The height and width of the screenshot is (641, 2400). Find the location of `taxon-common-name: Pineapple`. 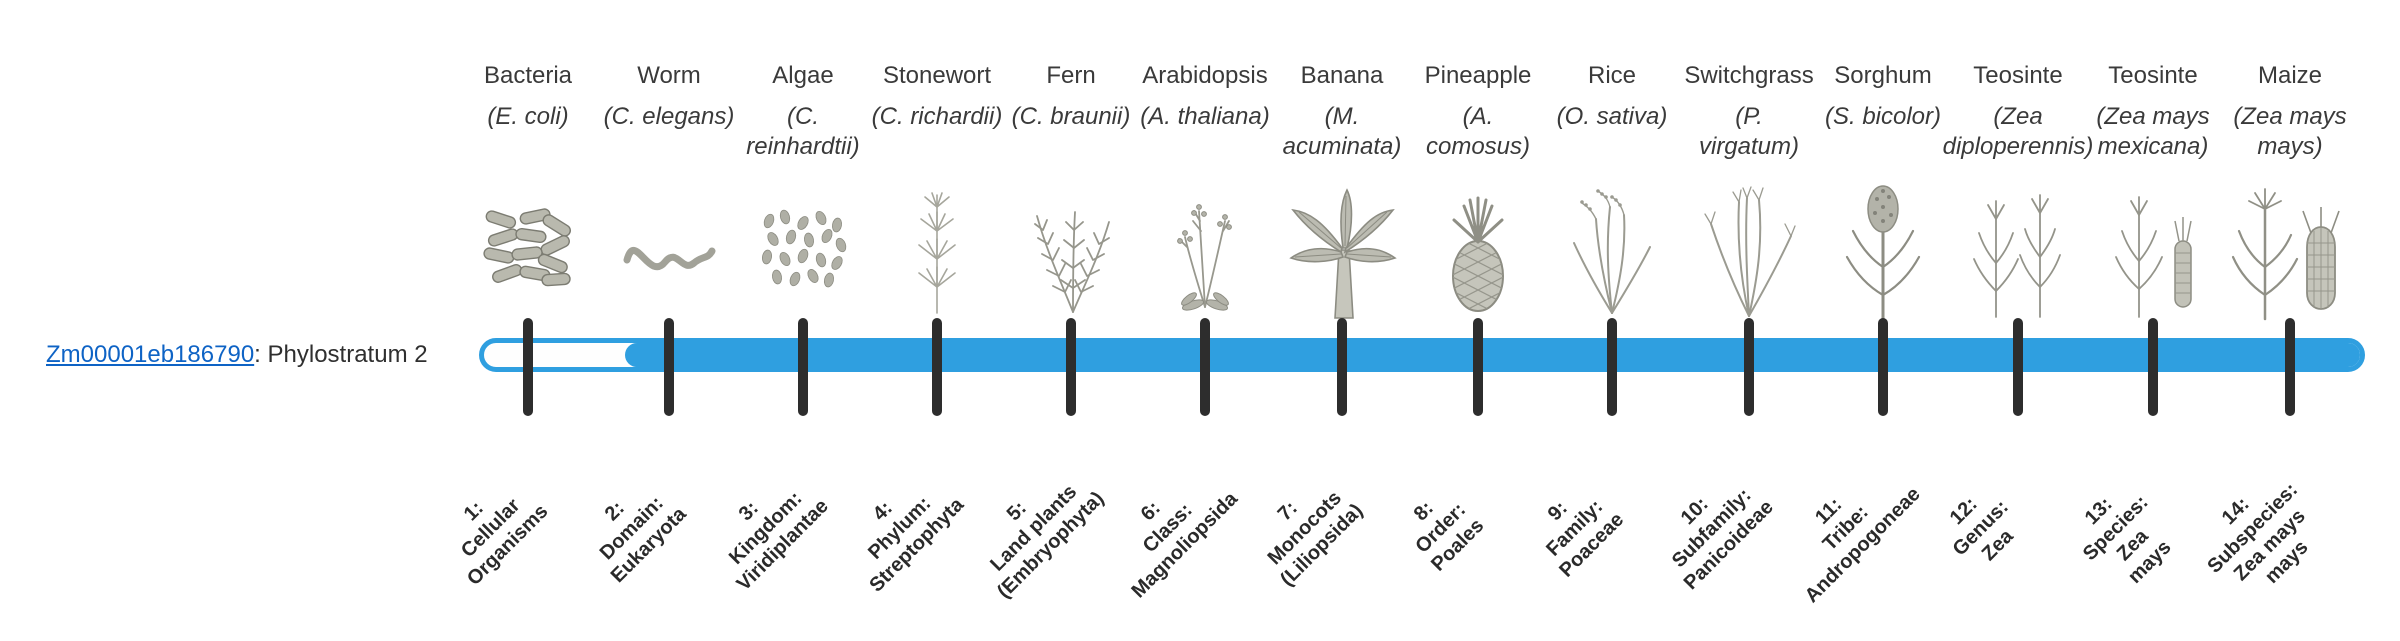

taxon-common-name: Pineapple is located at coordinates (1478, 75).